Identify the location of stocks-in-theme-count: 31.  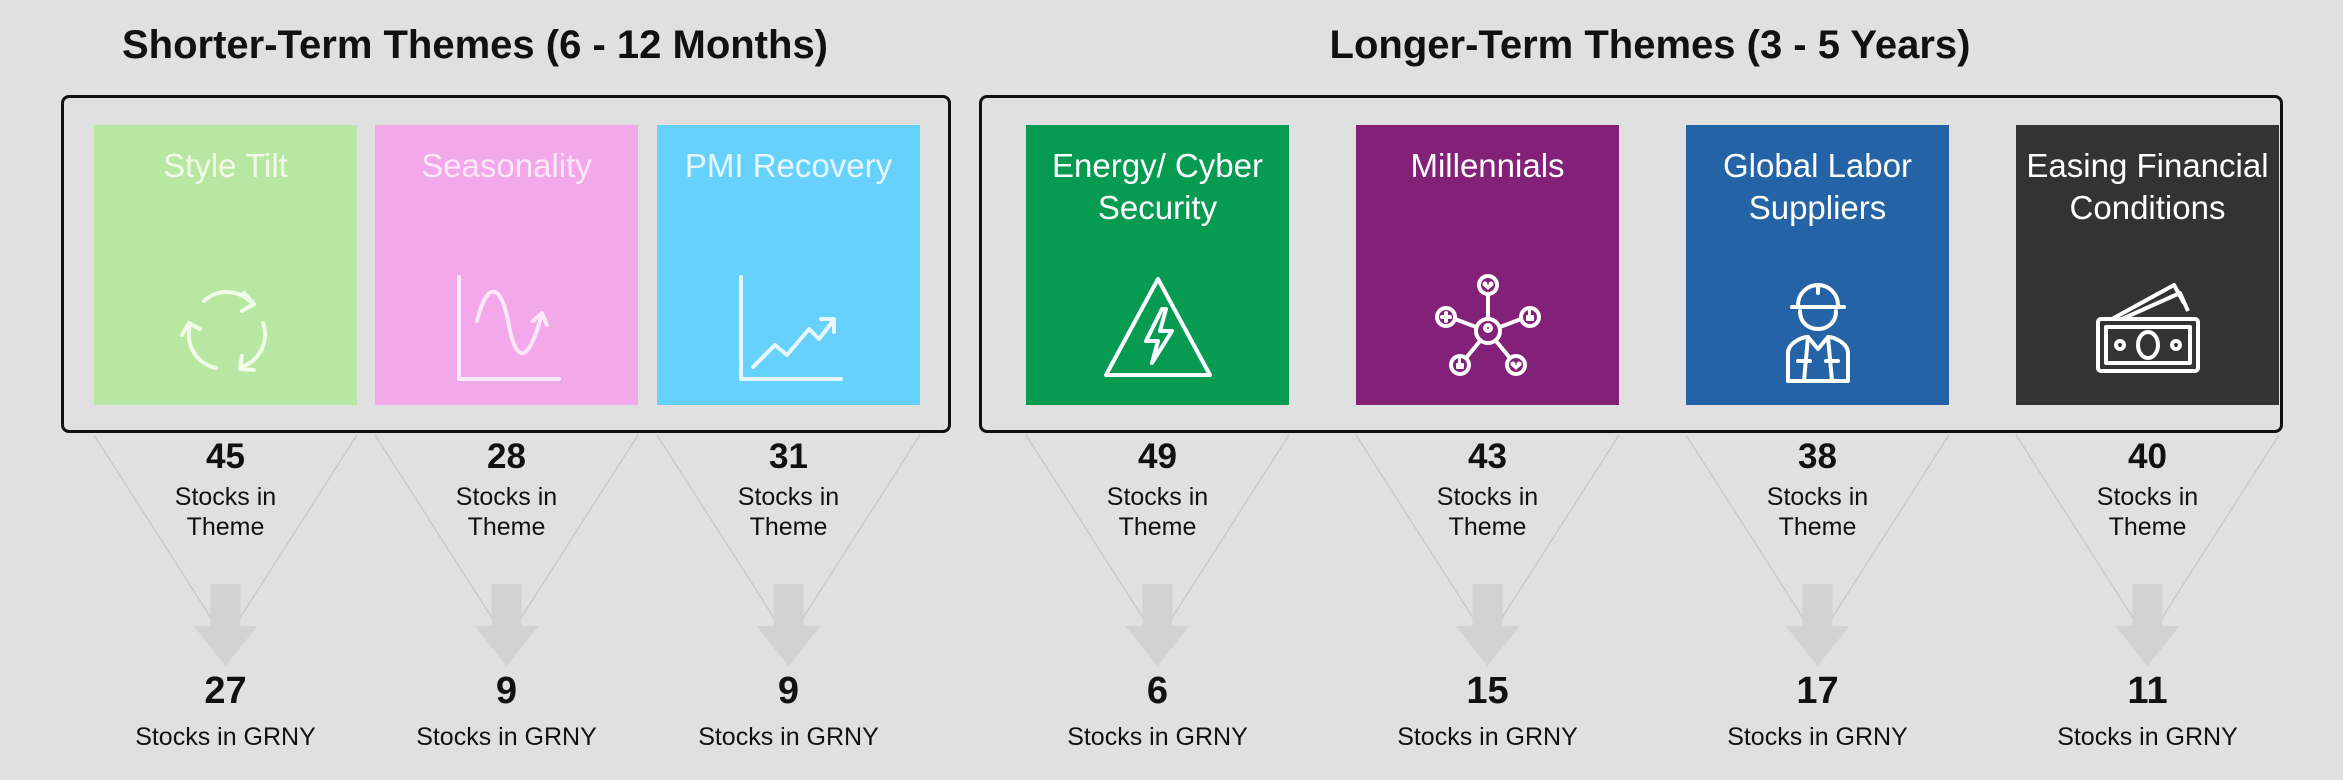
(788, 456).